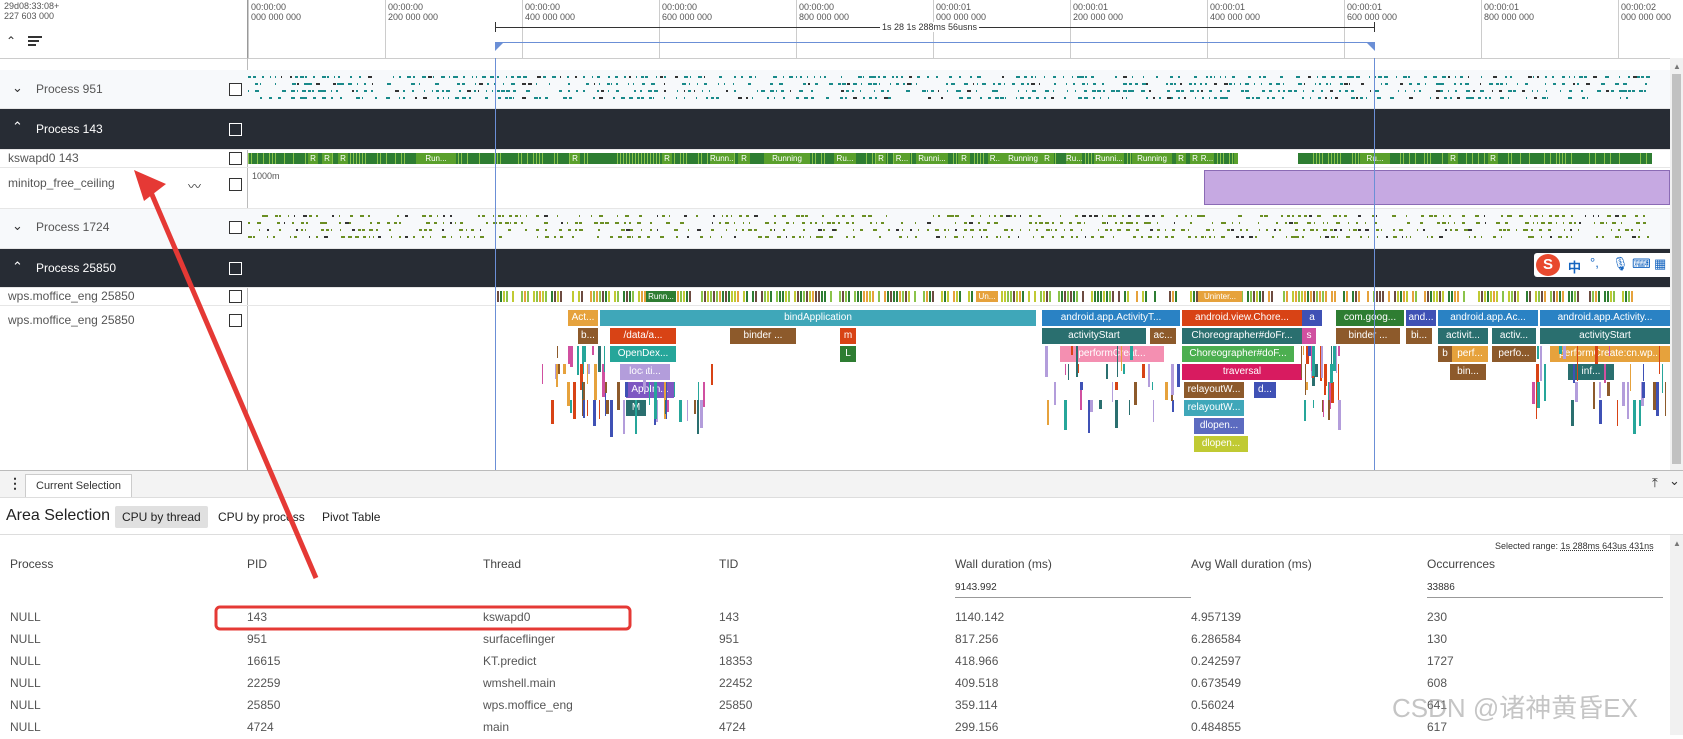 The width and height of the screenshot is (1683, 739). Describe the element at coordinates (848, 336) in the screenshot. I see `flame-slice: m` at that location.